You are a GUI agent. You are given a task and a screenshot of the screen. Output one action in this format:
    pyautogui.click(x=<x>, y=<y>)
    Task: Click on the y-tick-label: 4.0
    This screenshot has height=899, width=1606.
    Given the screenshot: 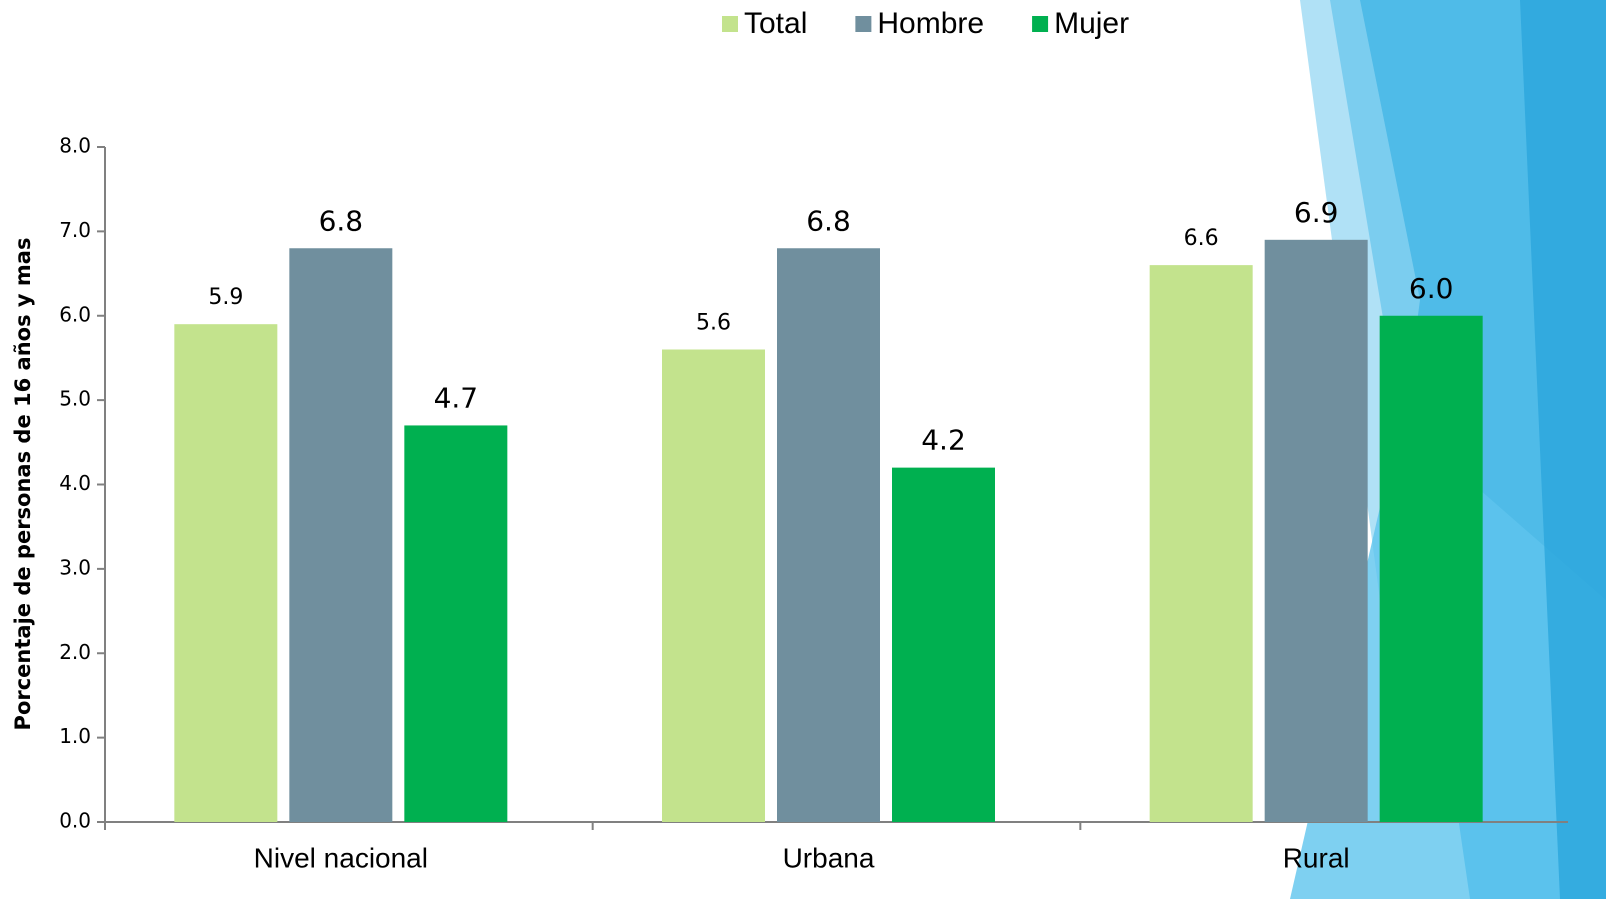 What is the action you would take?
    pyautogui.click(x=75, y=483)
    